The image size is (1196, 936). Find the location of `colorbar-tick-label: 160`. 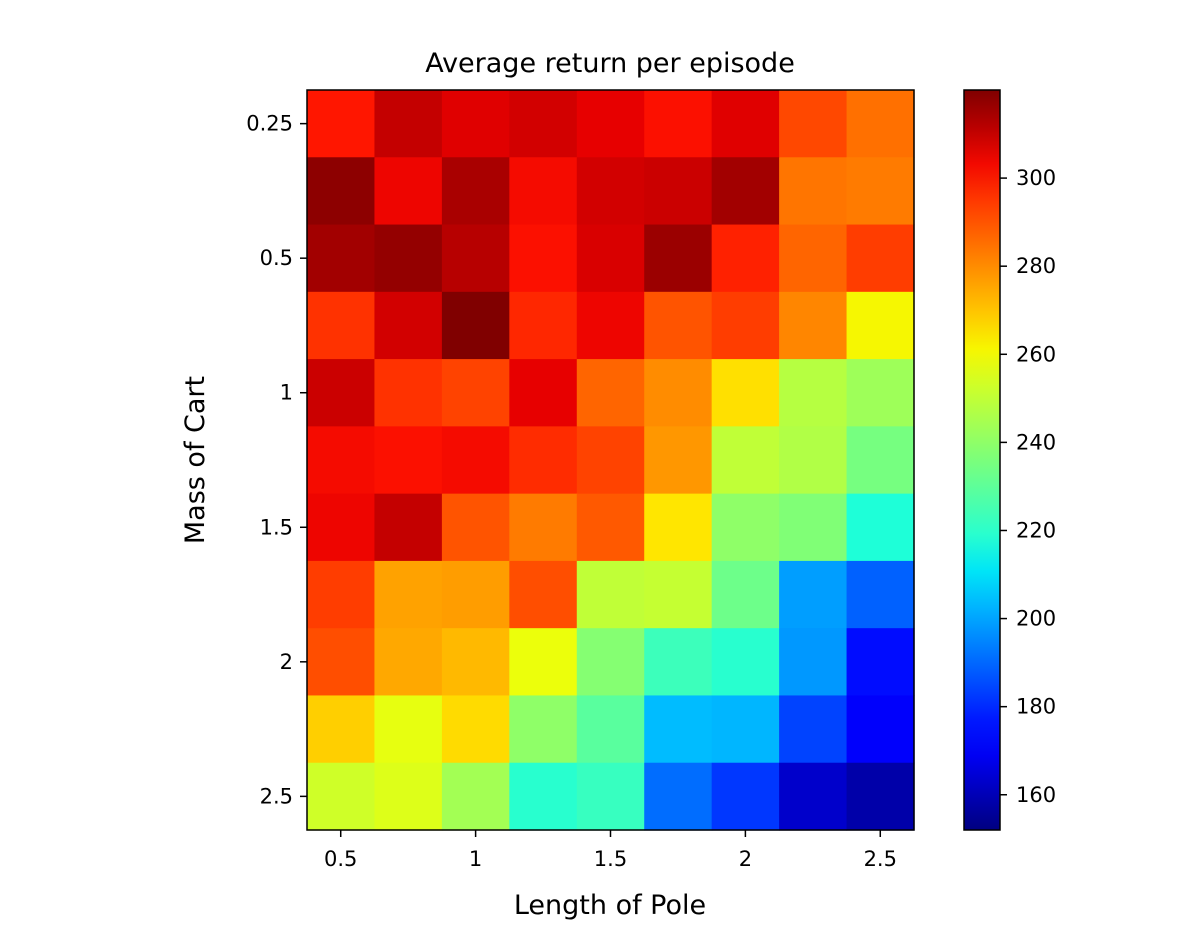

colorbar-tick-label: 160 is located at coordinates (1036, 795).